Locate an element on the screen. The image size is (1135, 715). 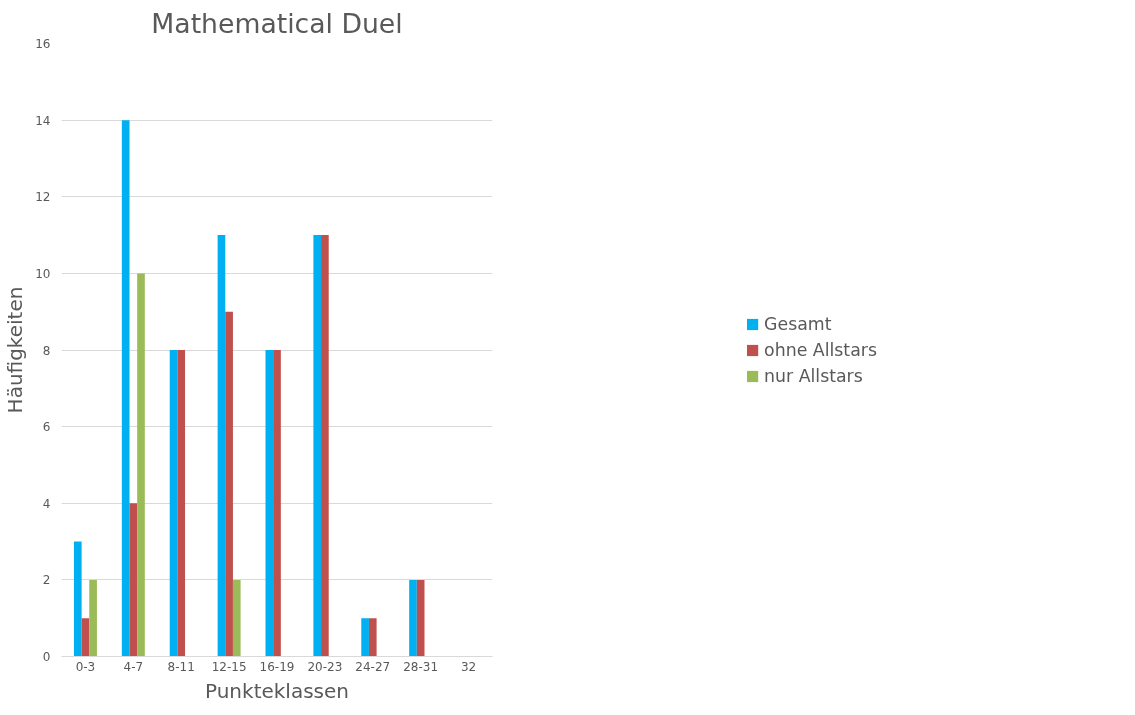
y-tick-label: 14 is located at coordinates (43, 120).